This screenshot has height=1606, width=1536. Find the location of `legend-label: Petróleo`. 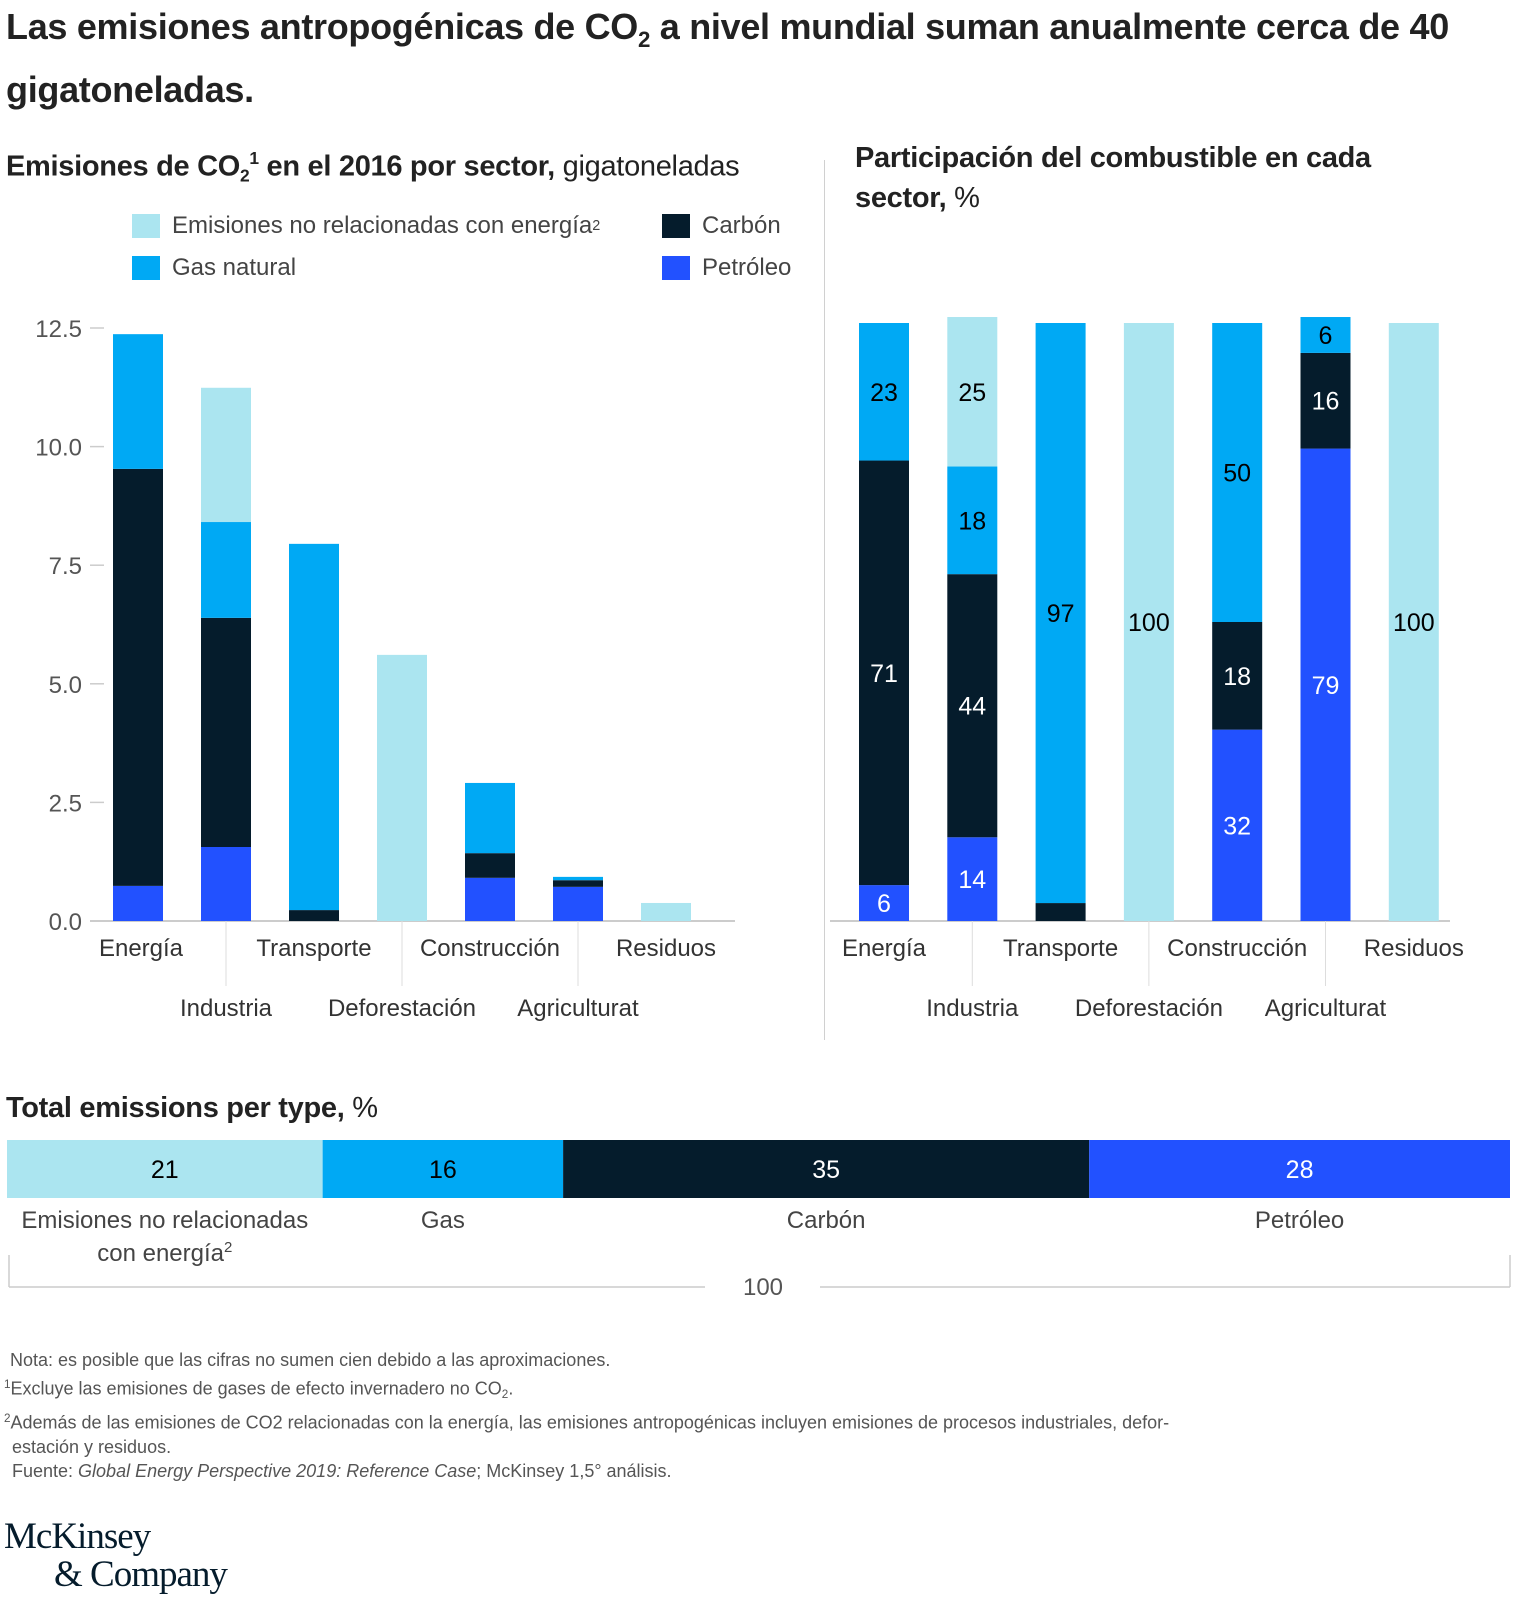

legend-label: Petróleo is located at coordinates (747, 267).